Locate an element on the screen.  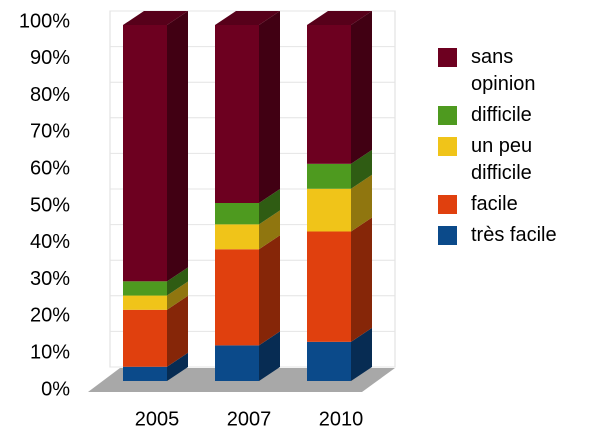
legend-label: sans opinion is located at coordinates (503, 70).